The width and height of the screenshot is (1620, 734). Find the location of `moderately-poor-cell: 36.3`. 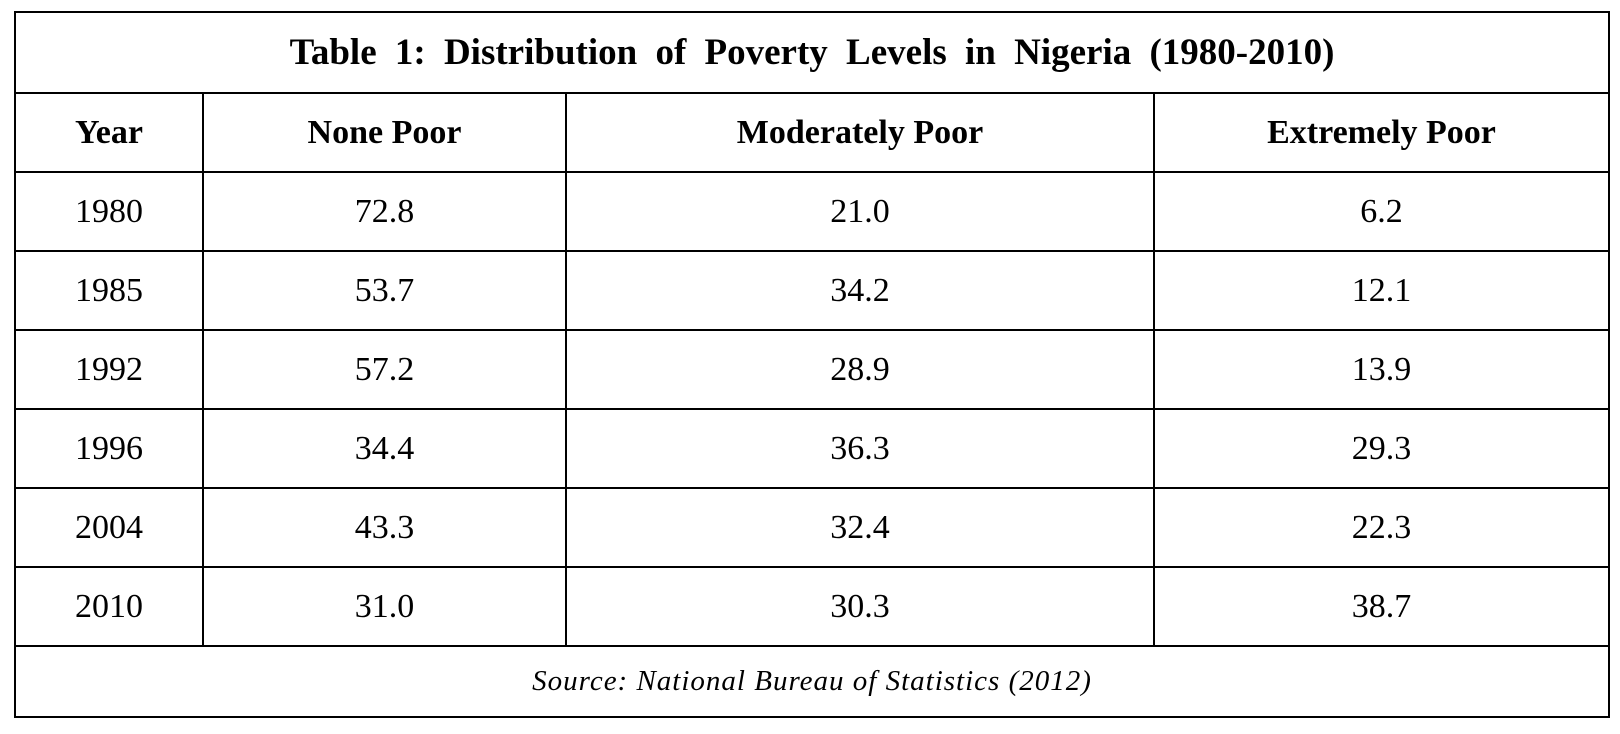

moderately-poor-cell: 36.3 is located at coordinates (860, 448).